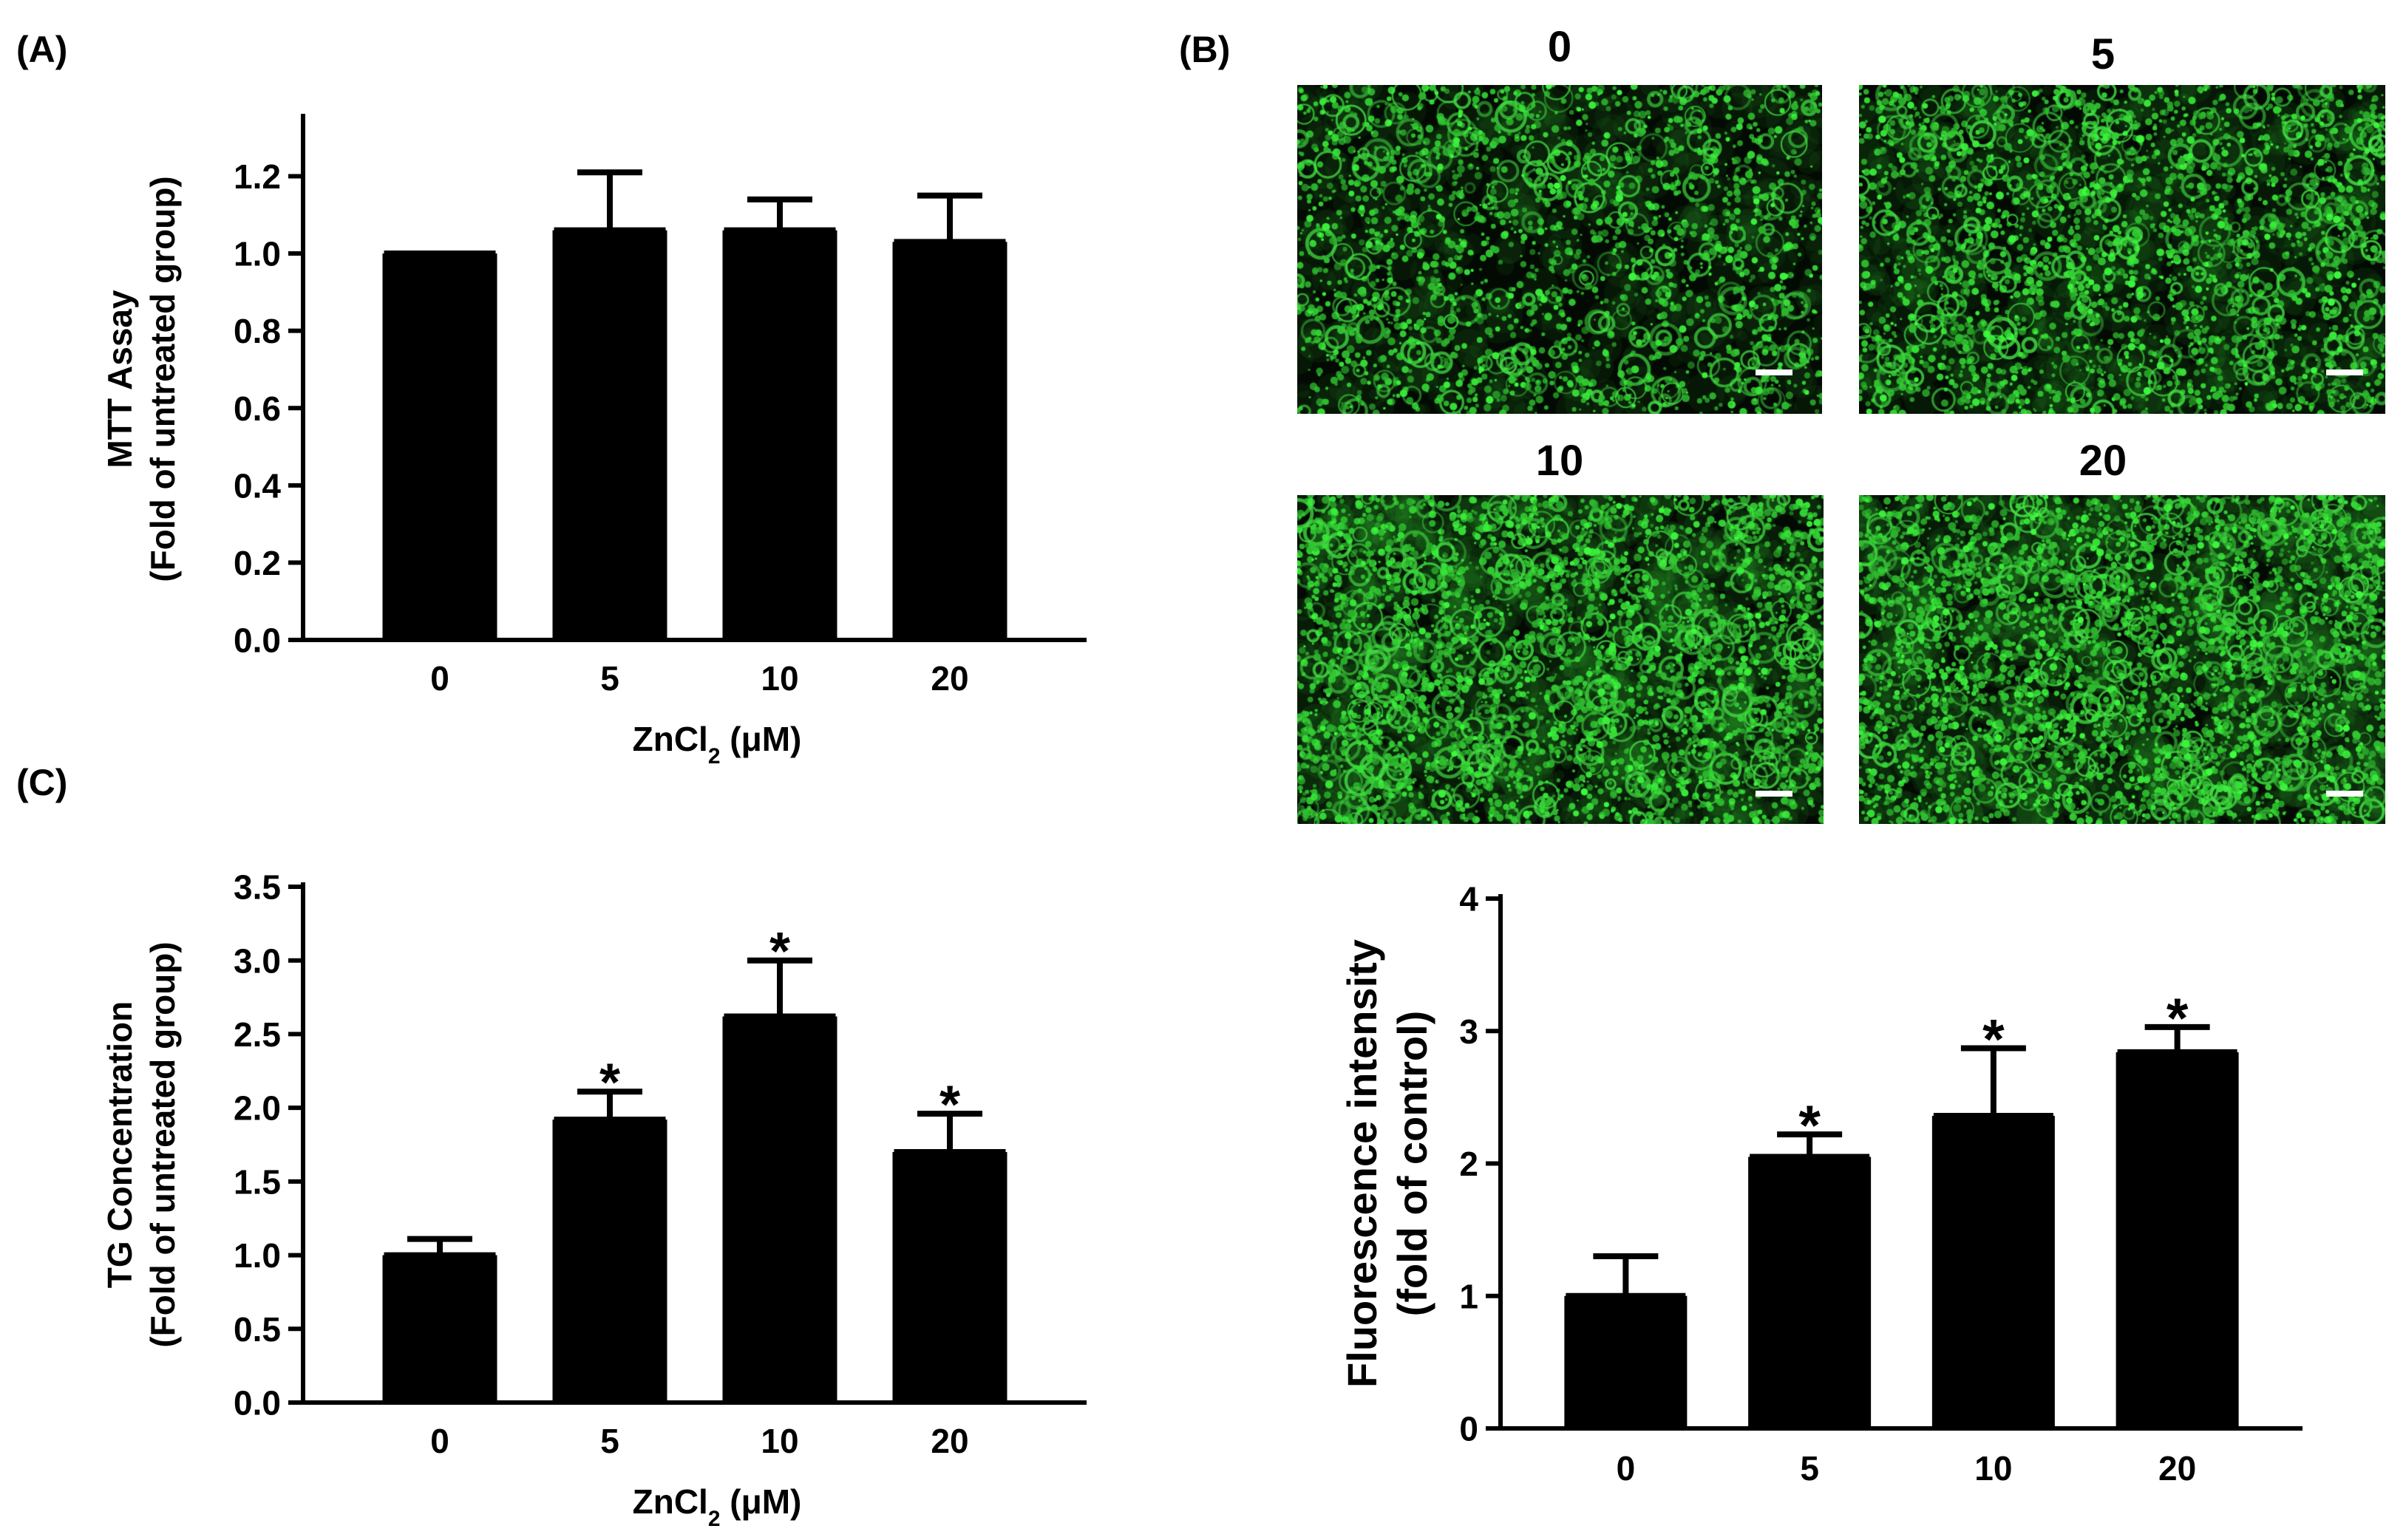 This screenshot has height=1540, width=2406. I want to click on y-tick-label: 0.6, so click(257, 408).